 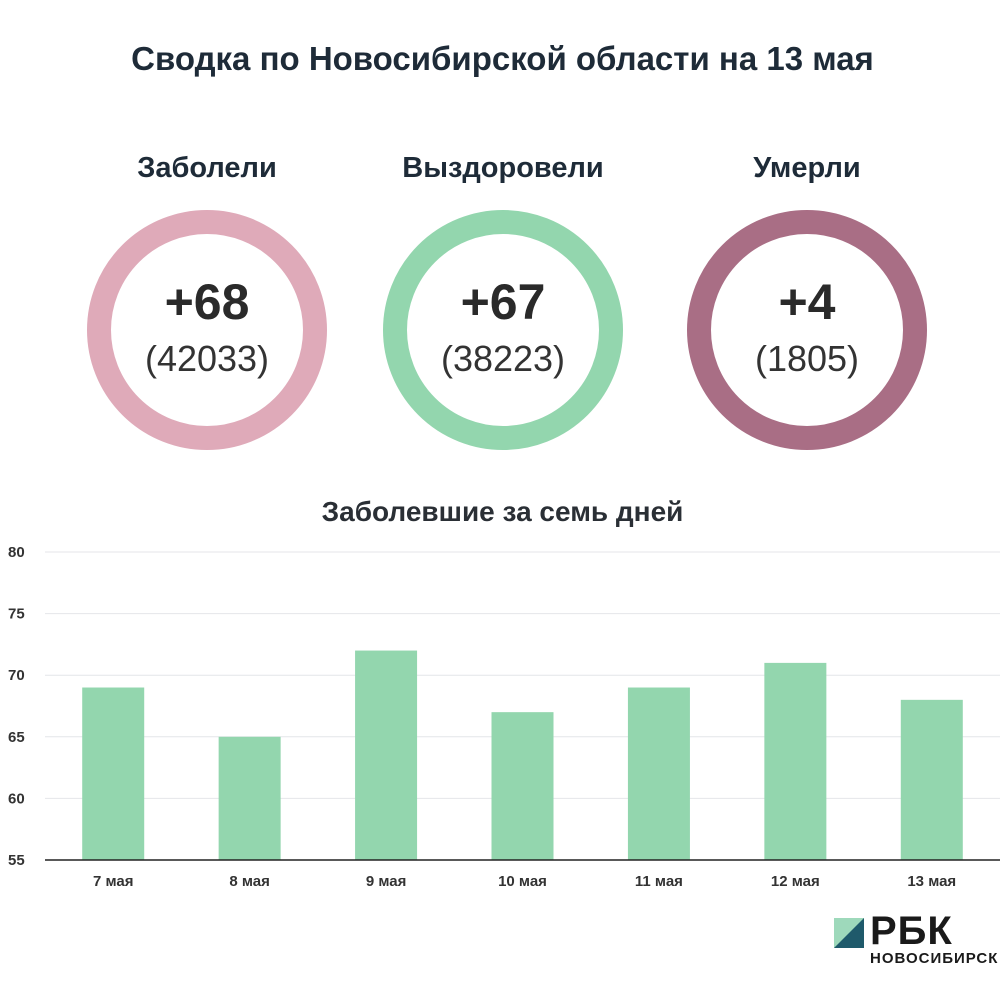 What do you see at coordinates (503, 302) in the screenshot?
I see `stat-delta: +67` at bounding box center [503, 302].